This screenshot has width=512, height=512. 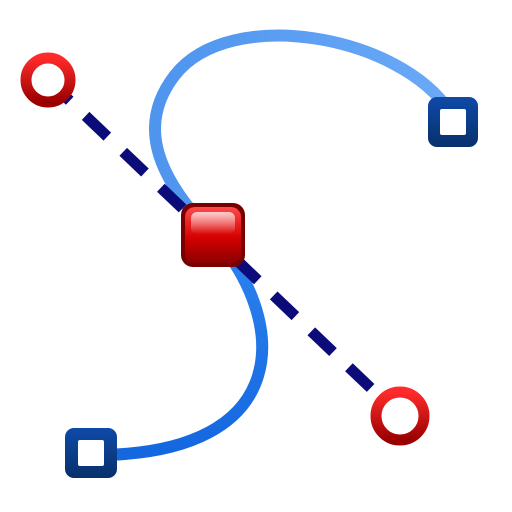 What do you see at coordinates (400, 416) in the screenshot?
I see `control-handle-bottom-right-icon` at bounding box center [400, 416].